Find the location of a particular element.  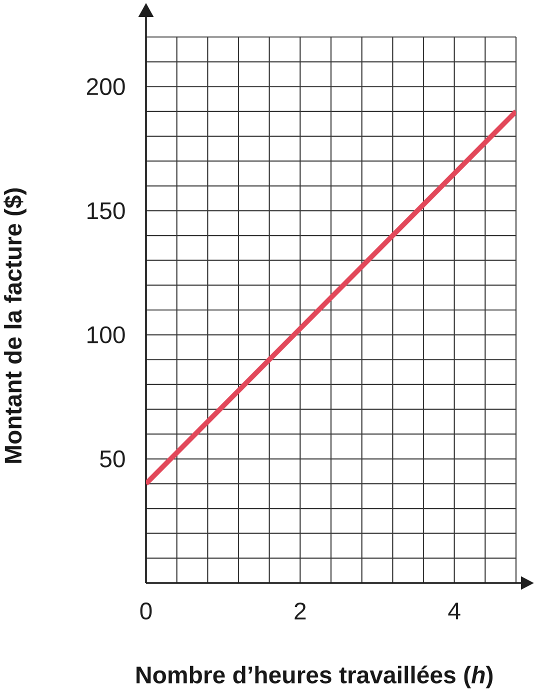

y-tick-label: 100 is located at coordinates (106, 335).